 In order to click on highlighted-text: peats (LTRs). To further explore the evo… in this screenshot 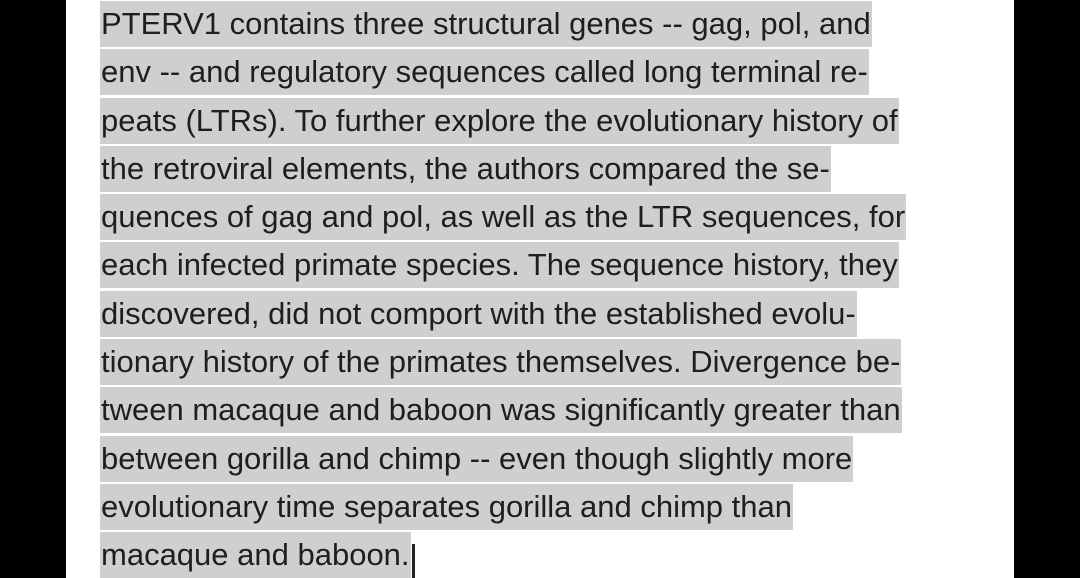, I will do `click(499, 120)`.